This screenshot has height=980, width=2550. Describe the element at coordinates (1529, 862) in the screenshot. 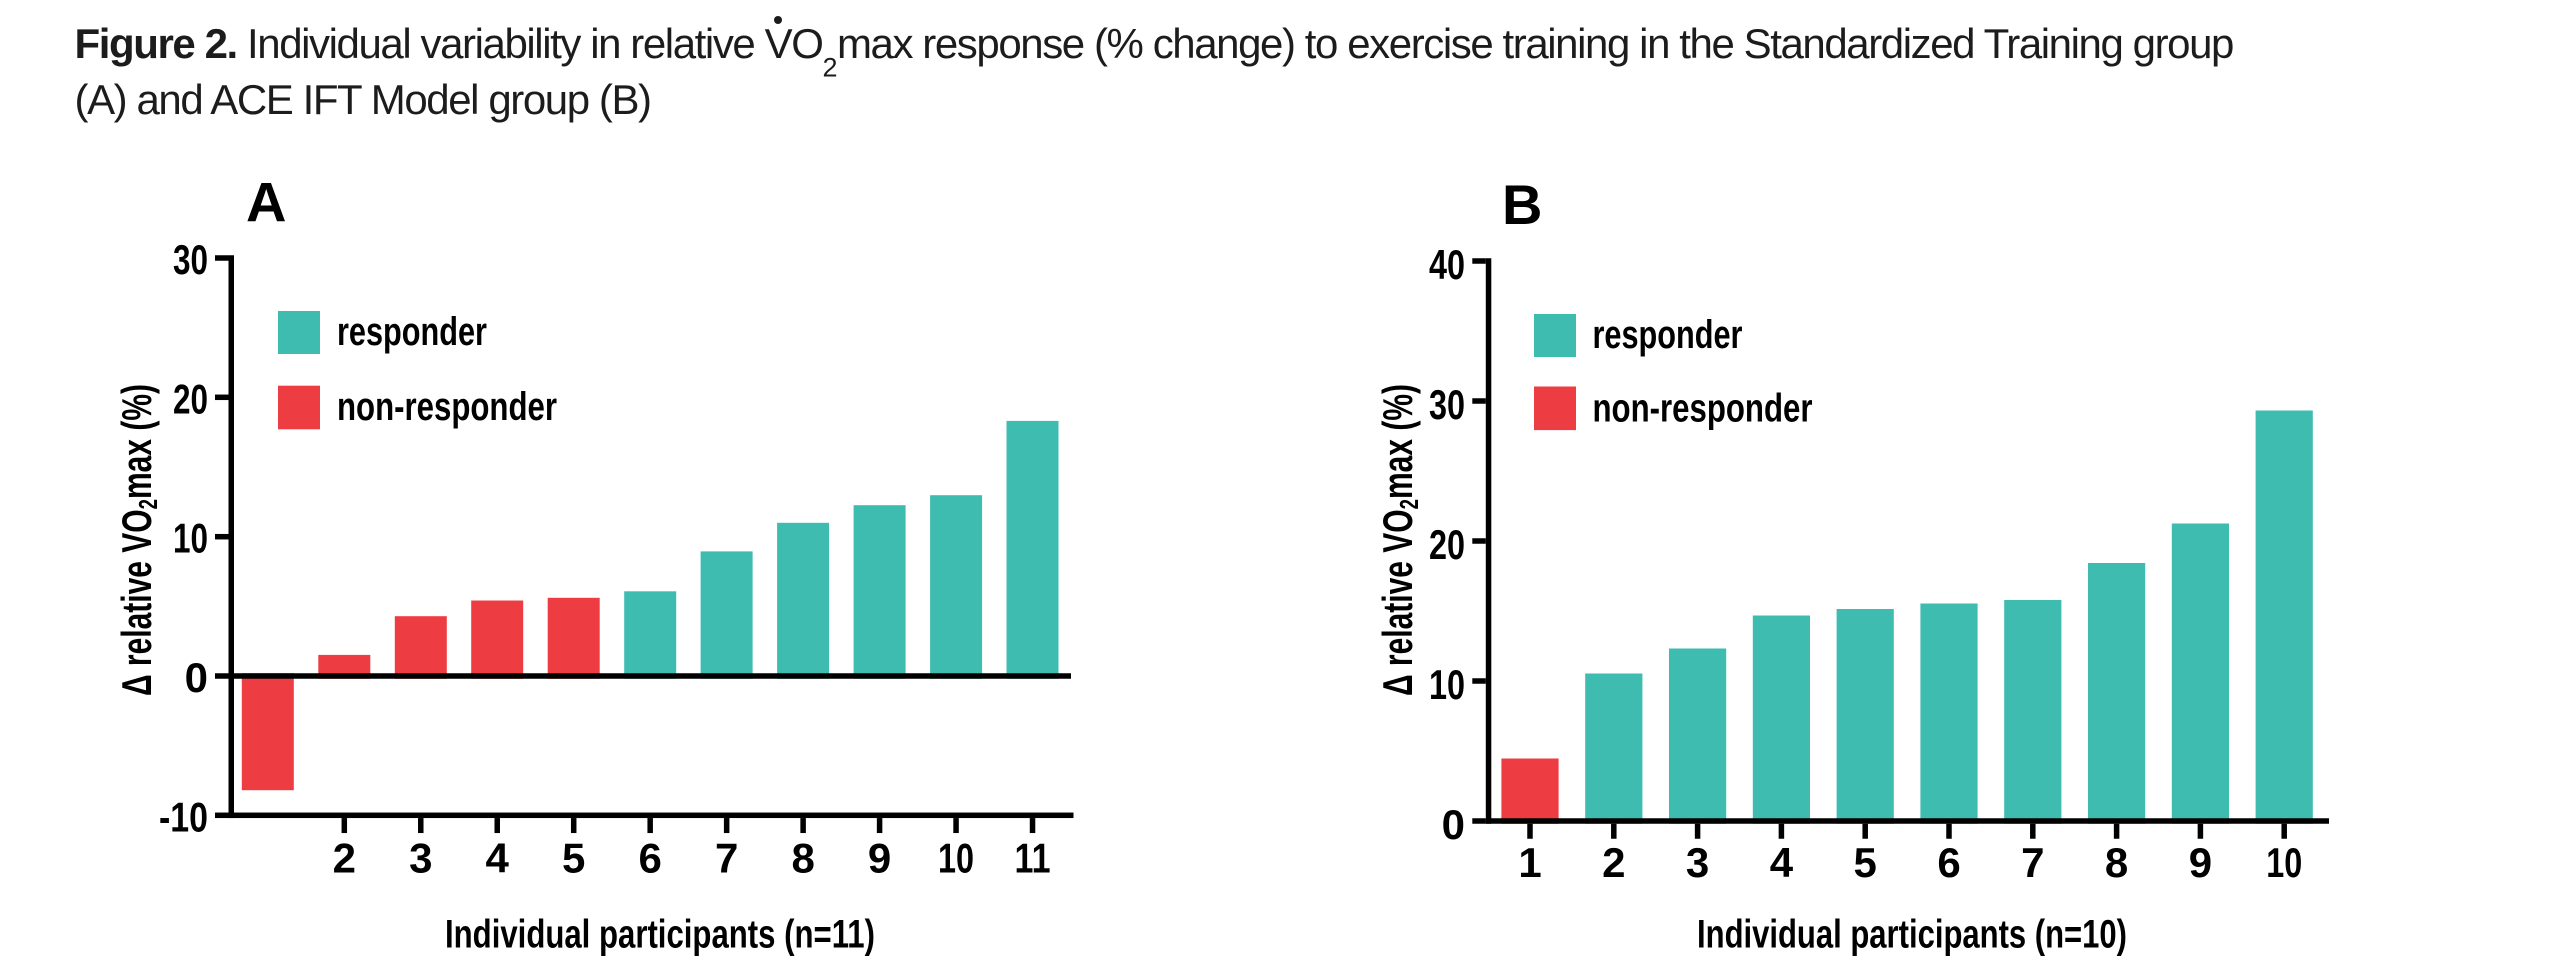

I see `svg-text: 1` at that location.